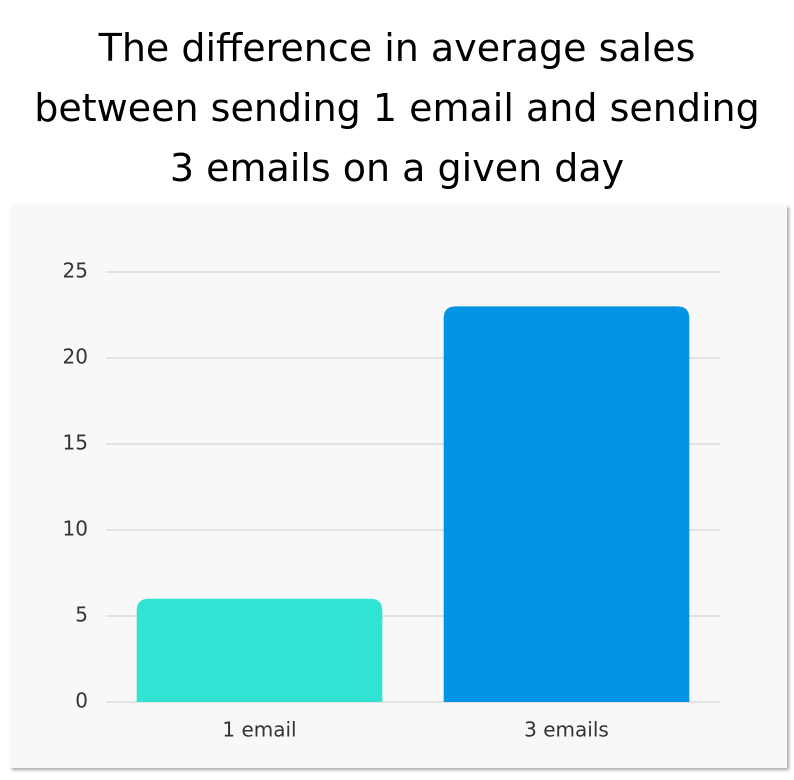 The width and height of the screenshot is (794, 780). I want to click on y-tick-label: 10, so click(75, 529).